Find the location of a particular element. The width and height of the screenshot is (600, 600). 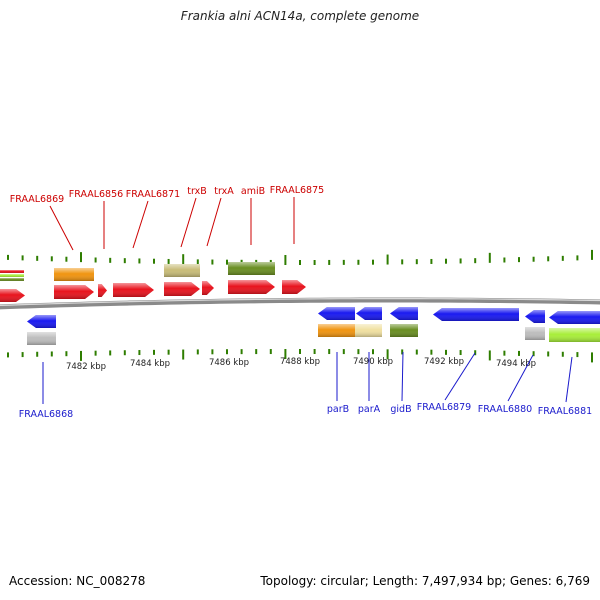

feature-trxA-shade is located at coordinates (208, 288).